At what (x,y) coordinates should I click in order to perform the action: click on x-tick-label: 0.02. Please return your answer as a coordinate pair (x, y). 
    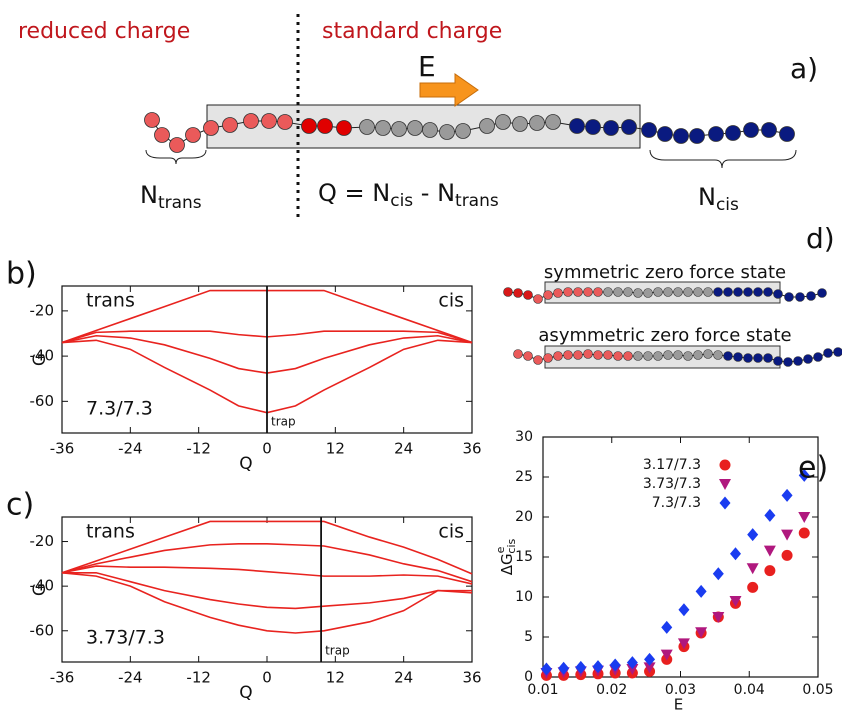
    Looking at the image, I should click on (611, 690).